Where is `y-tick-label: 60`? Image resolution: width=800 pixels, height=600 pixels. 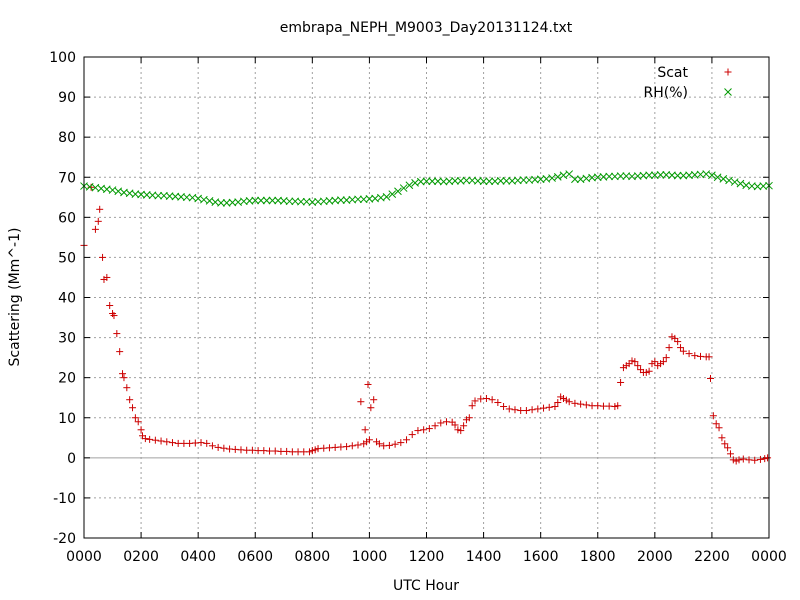 y-tick-label: 60 is located at coordinates (67, 218).